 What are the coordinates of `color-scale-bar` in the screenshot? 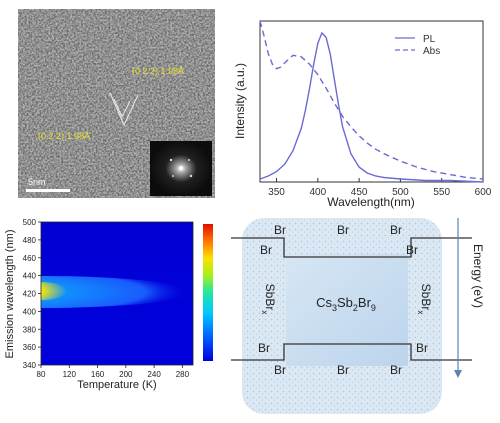 It's located at (208, 292).